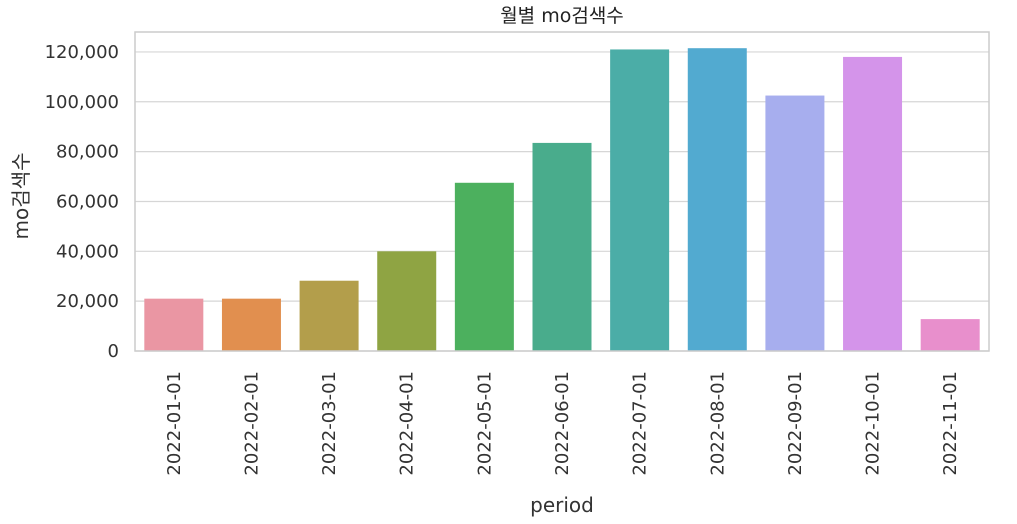  I want to click on x-tick-label: 2022-06-01, so click(562, 423).